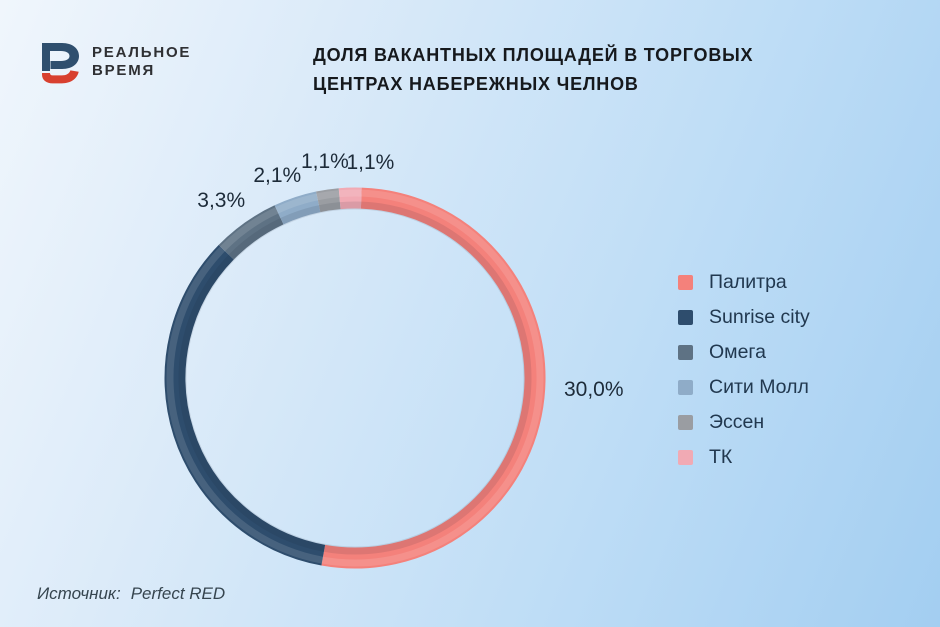 This screenshot has height=627, width=940. What do you see at coordinates (79, 593) in the screenshot?
I see `source-label: Источник:` at bounding box center [79, 593].